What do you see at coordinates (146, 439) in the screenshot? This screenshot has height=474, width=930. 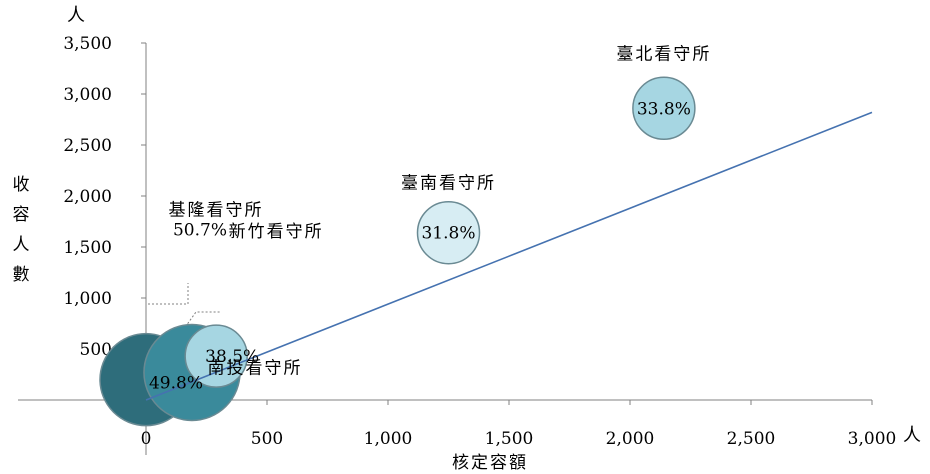 I see `x-tick-label: 0` at bounding box center [146, 439].